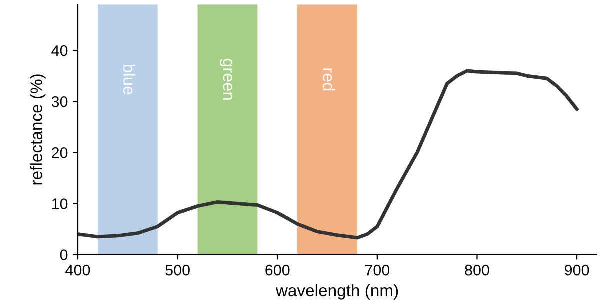 Image resolution: width=600 pixels, height=307 pixels. What do you see at coordinates (64, 255) in the screenshot?
I see `y-tick-label: 0` at bounding box center [64, 255].